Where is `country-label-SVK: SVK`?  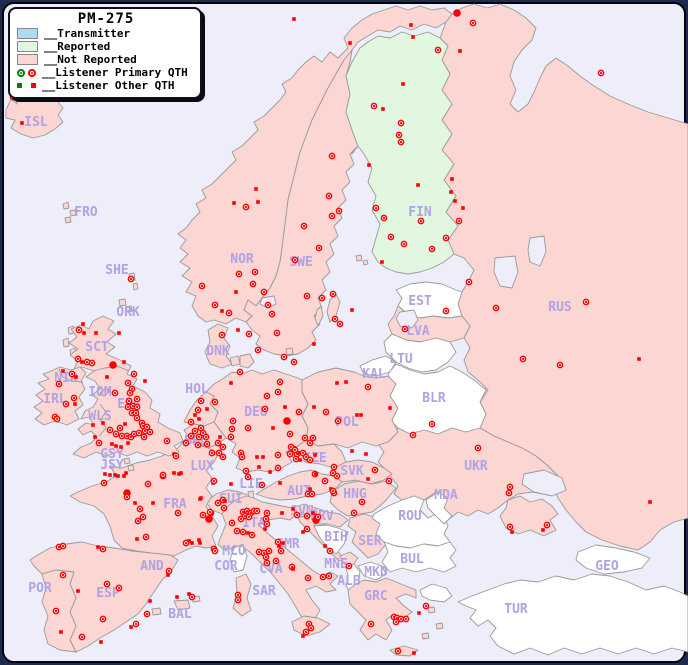 country-label-SVK: SVK is located at coordinates (352, 471).